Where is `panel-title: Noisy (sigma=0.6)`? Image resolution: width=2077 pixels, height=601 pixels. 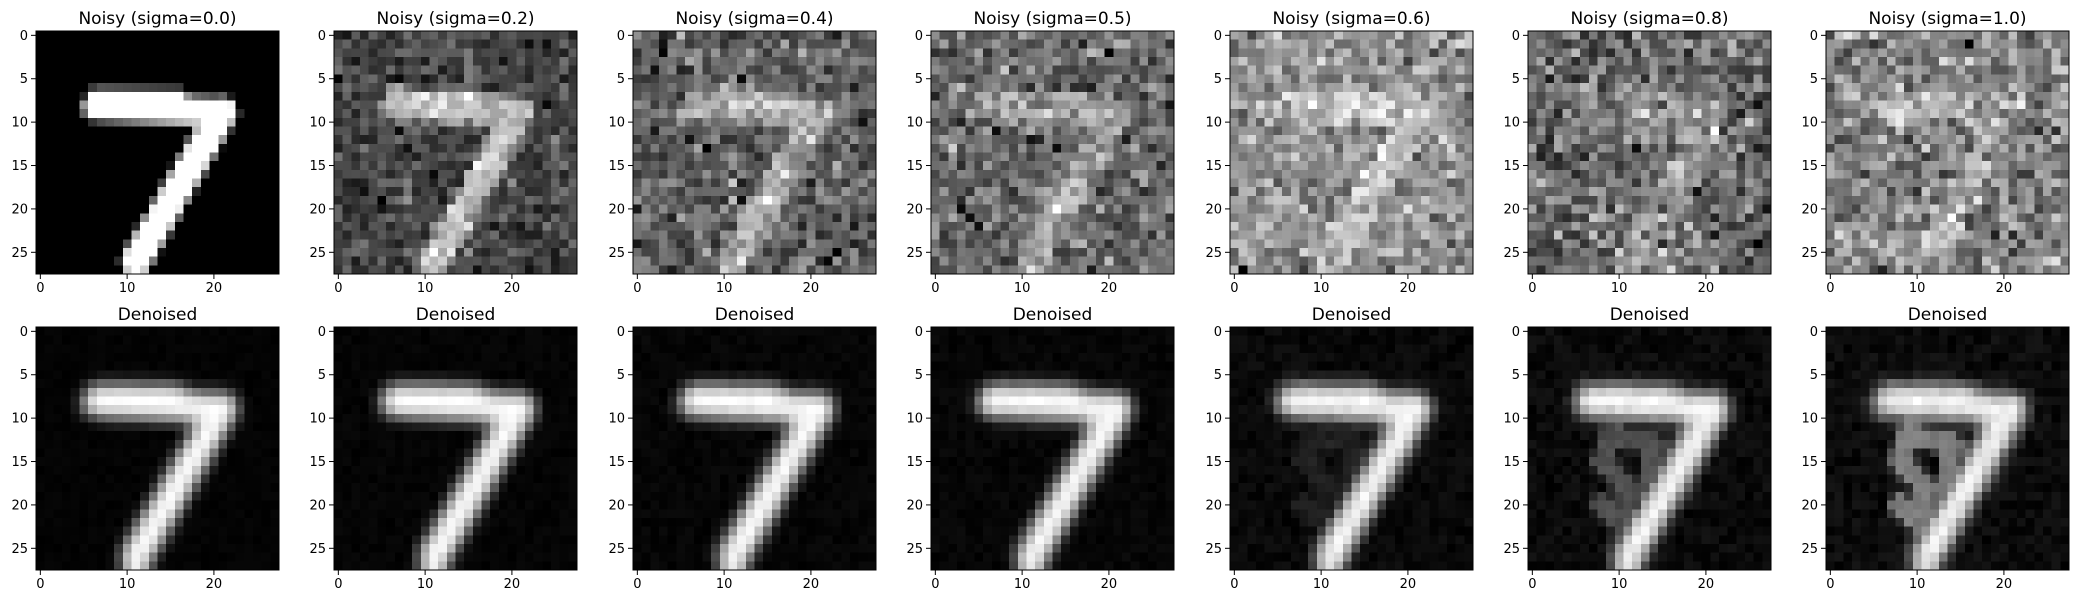
panel-title: Noisy (sigma=0.6) is located at coordinates (1351, 19).